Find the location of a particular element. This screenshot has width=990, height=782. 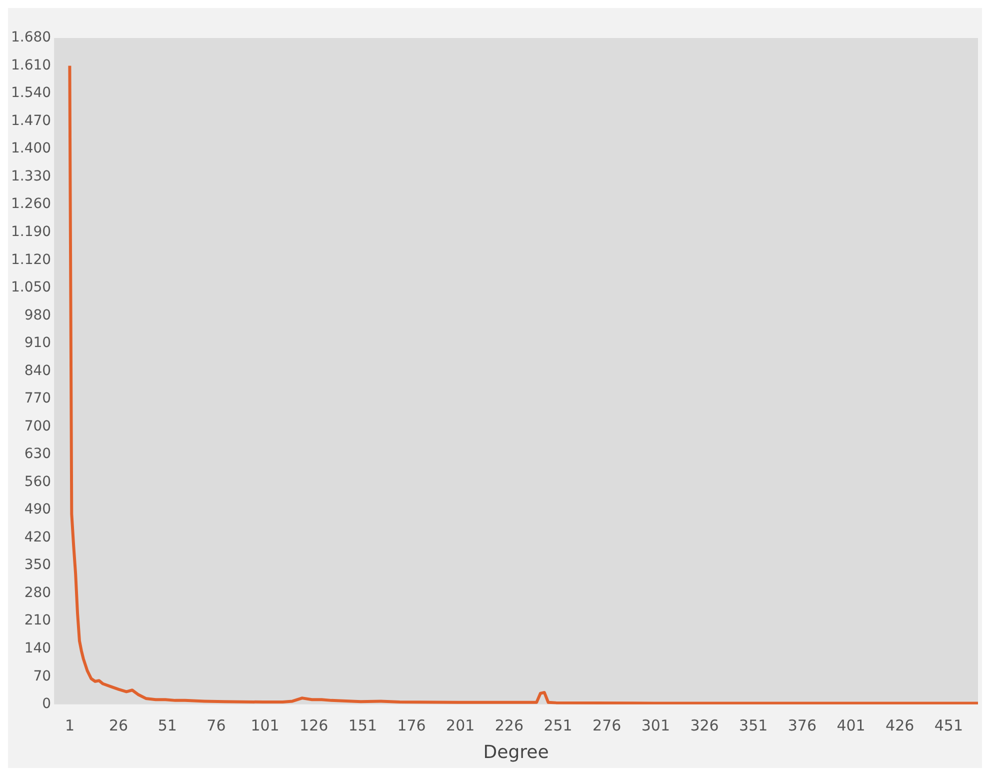

y-tick-label: 280 is located at coordinates (38, 592).